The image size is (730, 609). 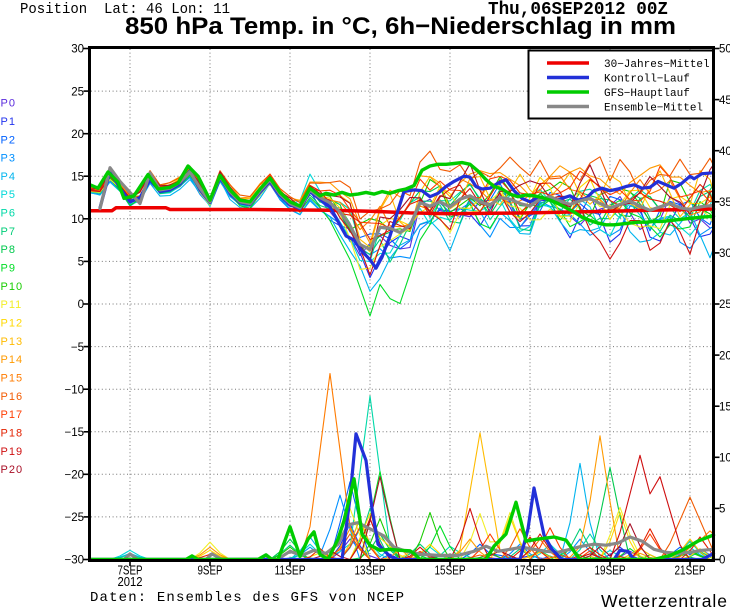 What do you see at coordinates (610, 570) in the screenshot?
I see `svg-text: 19SEP` at bounding box center [610, 570].